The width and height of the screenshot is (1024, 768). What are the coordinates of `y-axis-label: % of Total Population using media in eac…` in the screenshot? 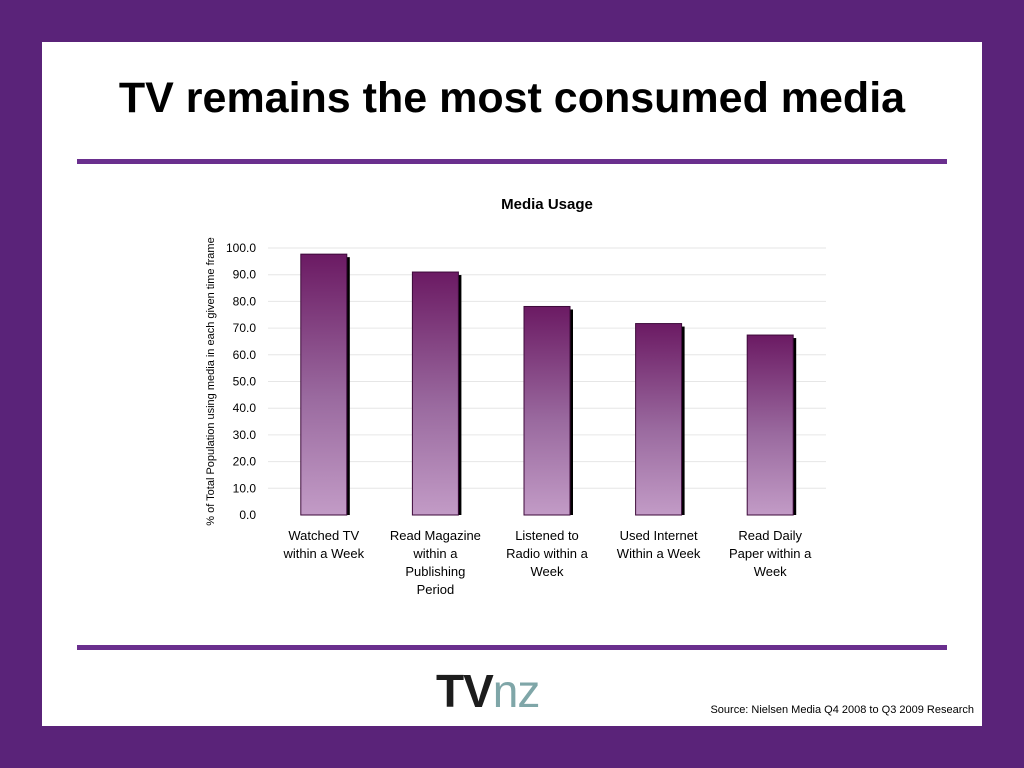 It's located at (211, 381).